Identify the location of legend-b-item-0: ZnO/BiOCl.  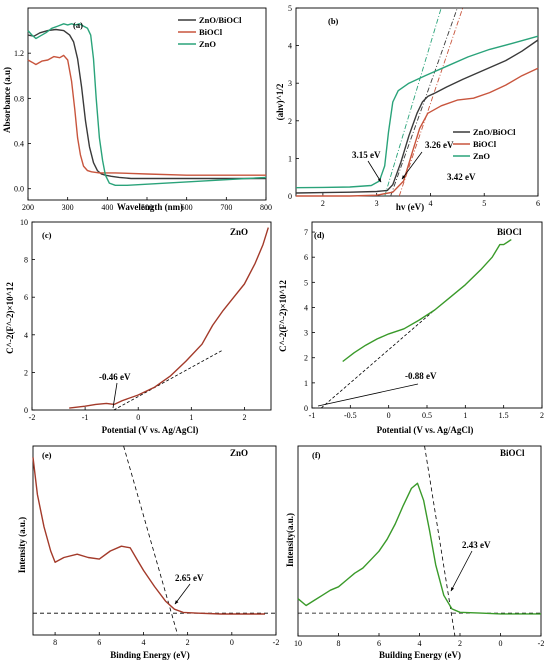
(494, 132).